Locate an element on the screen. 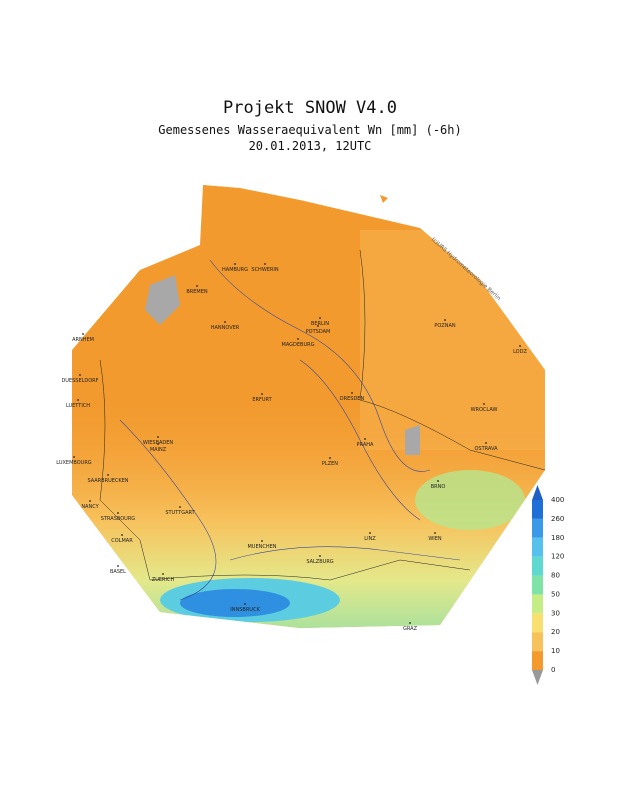 Image resolution: width=620 pixels, height=803 pixels. city-label: BASEL is located at coordinates (118, 572).